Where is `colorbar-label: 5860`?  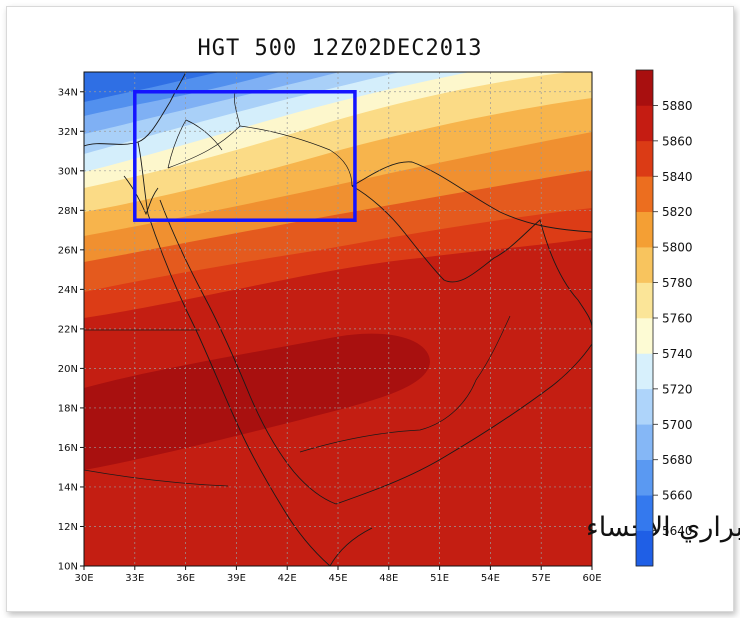 colorbar-label: 5860 is located at coordinates (677, 141).